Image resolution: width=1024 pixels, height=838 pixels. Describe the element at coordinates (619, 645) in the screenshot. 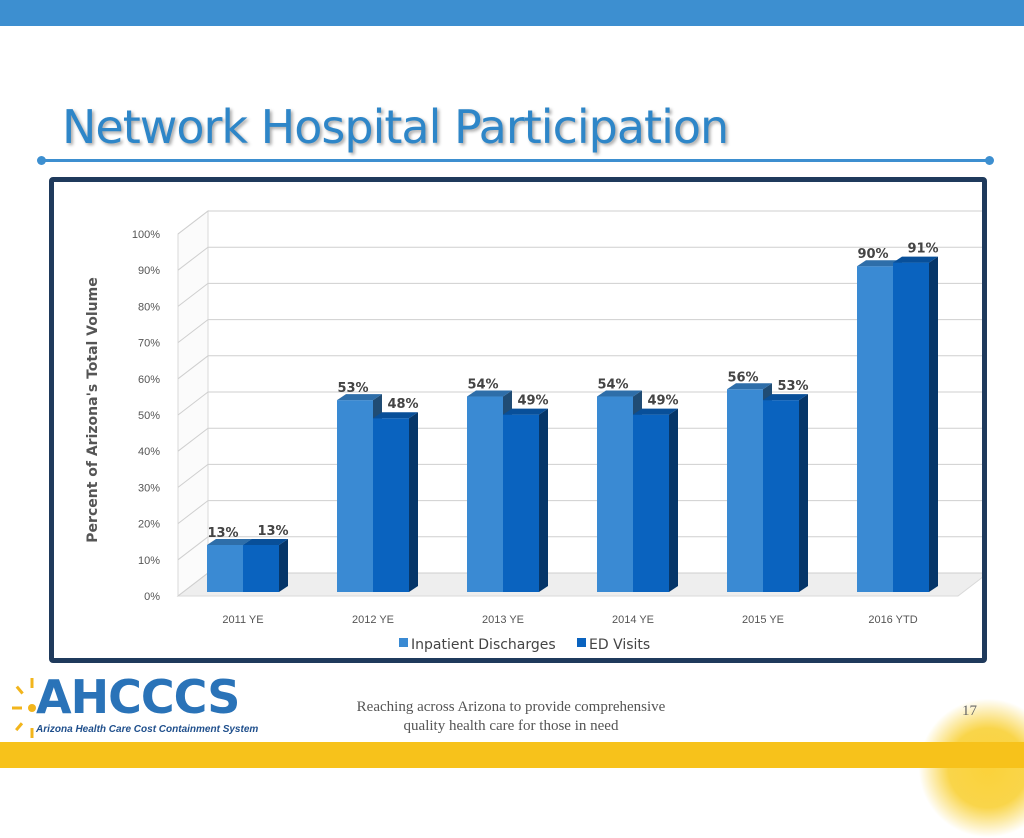

I see `legend-label: ED Visits` at that location.